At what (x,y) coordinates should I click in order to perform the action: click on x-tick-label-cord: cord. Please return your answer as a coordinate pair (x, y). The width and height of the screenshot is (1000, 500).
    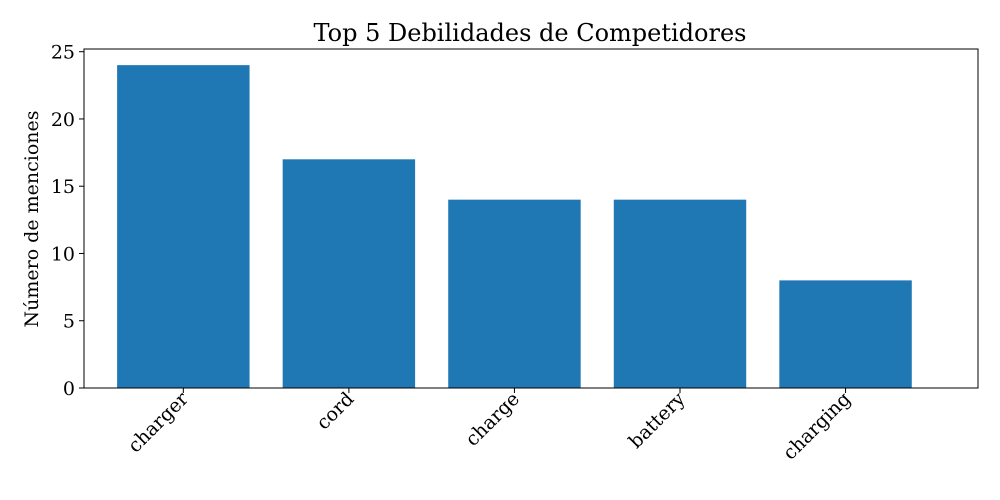
    Looking at the image, I should click on (335, 411).